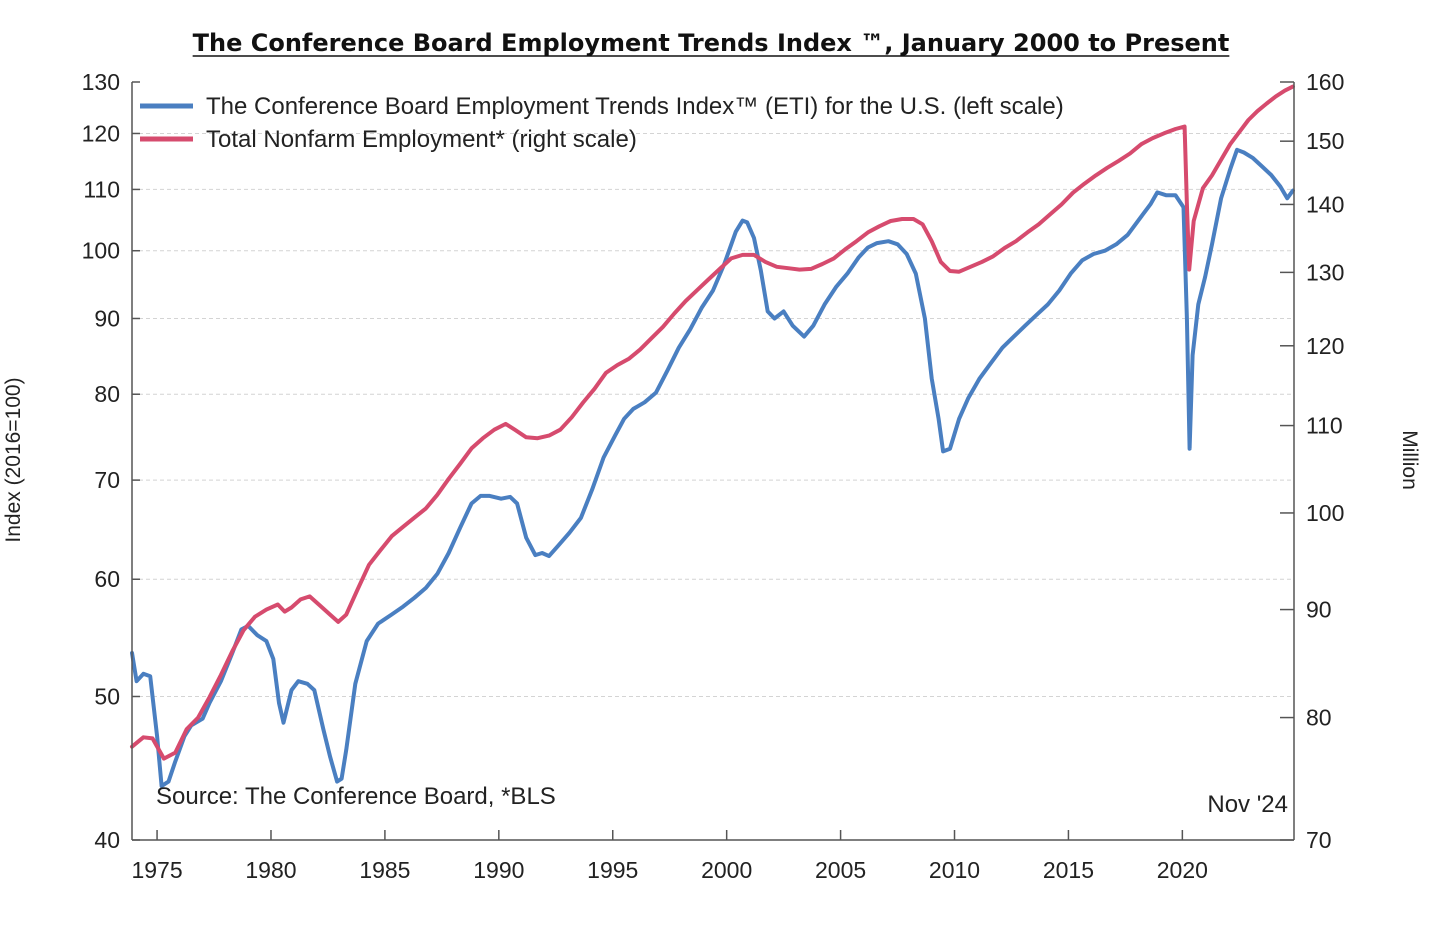 This screenshot has width=1432, height=926. What do you see at coordinates (384, 870) in the screenshot?
I see `x-tick-label: 1985` at bounding box center [384, 870].